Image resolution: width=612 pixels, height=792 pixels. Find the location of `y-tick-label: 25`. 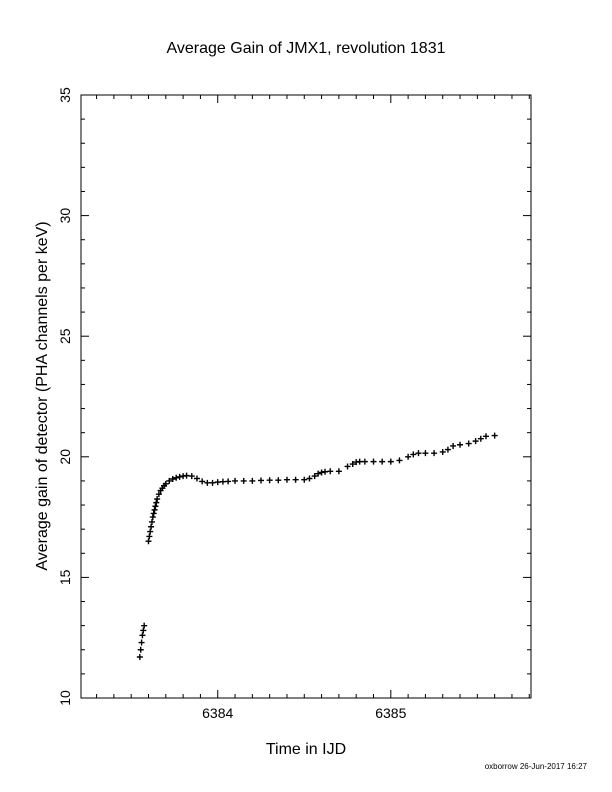

y-tick-label: 25 is located at coordinates (65, 336).